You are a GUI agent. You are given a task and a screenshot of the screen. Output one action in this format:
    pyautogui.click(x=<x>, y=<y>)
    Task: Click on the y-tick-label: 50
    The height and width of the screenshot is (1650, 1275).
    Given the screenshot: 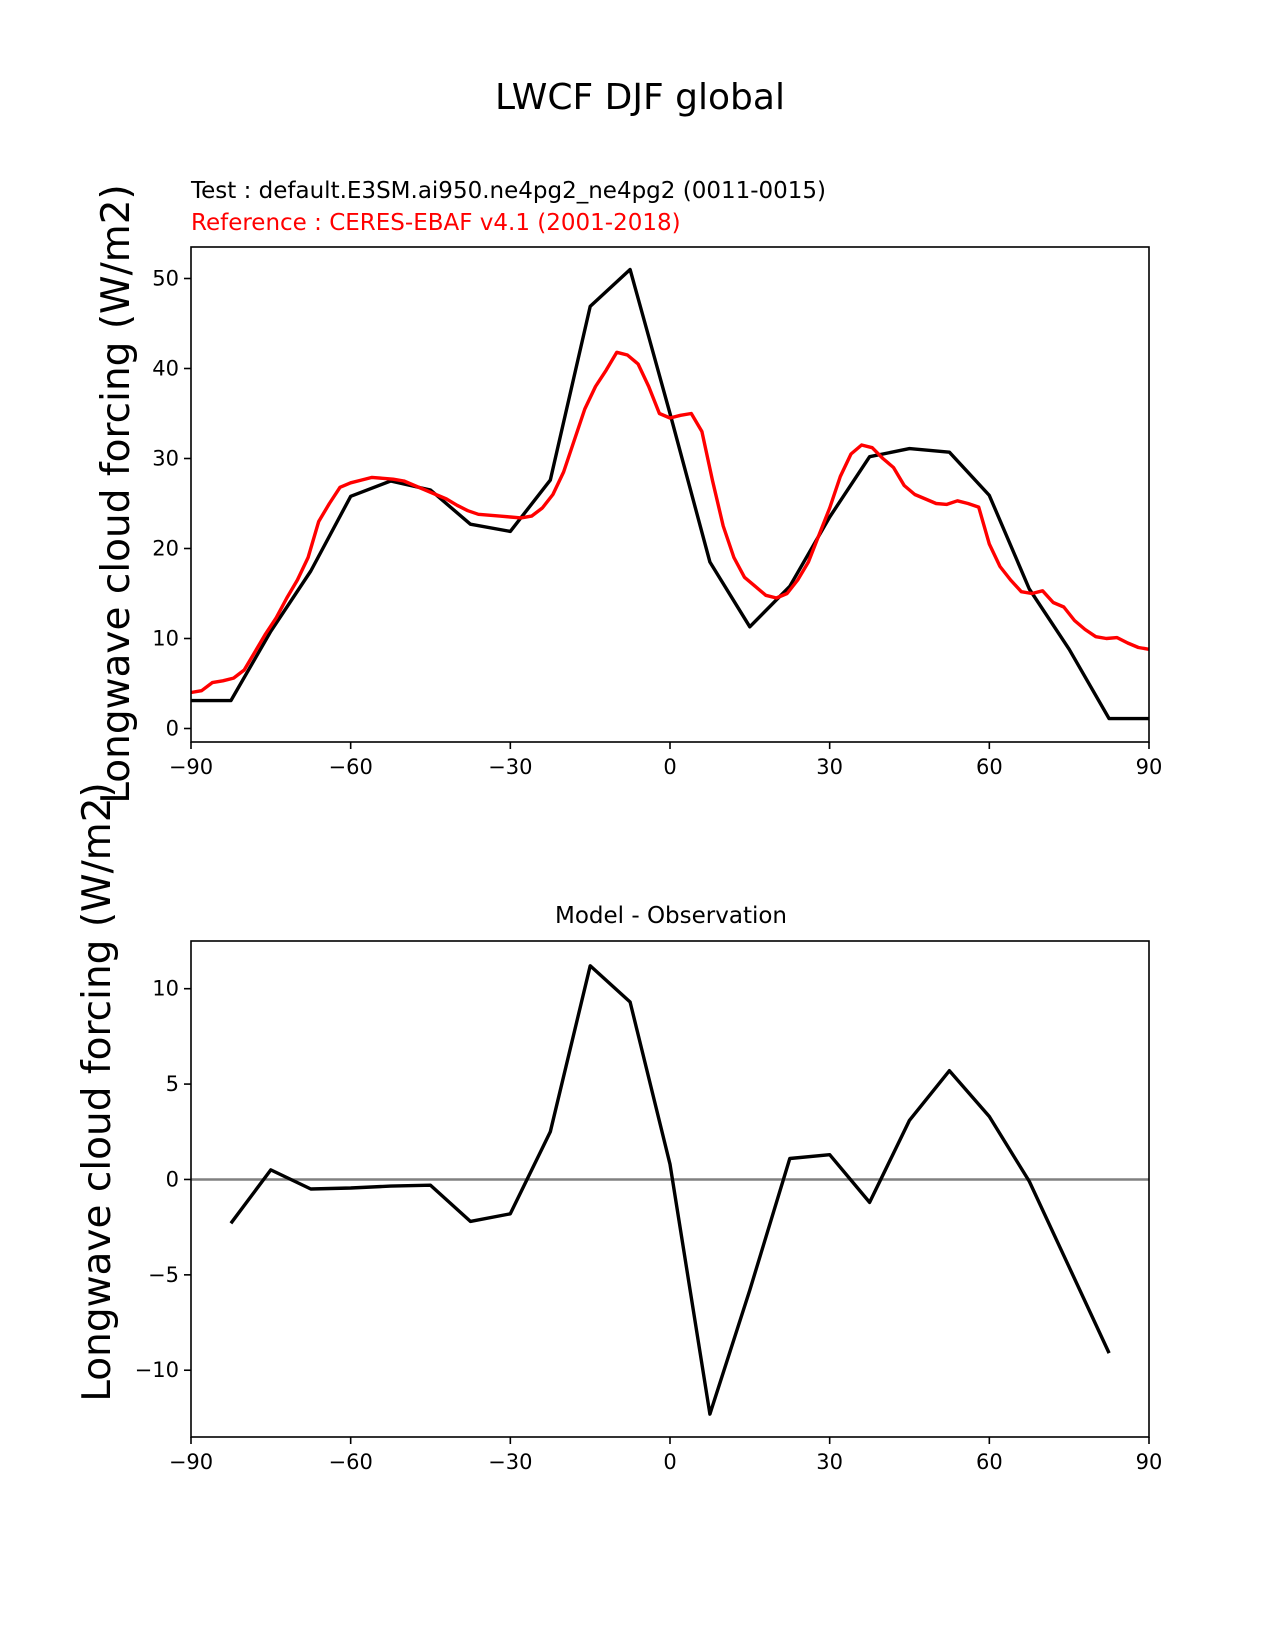 What is the action you would take?
    pyautogui.click(x=165, y=279)
    